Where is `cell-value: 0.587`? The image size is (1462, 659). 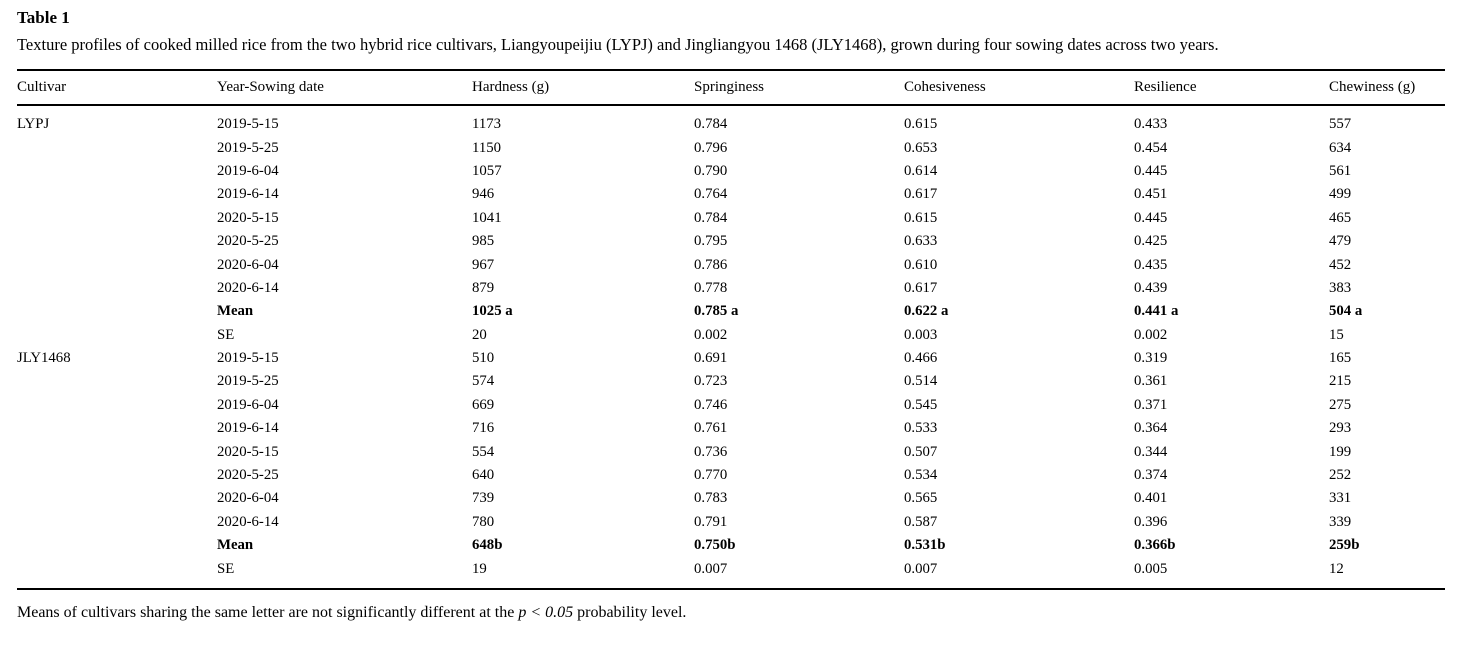 cell-value: 0.587 is located at coordinates (921, 521).